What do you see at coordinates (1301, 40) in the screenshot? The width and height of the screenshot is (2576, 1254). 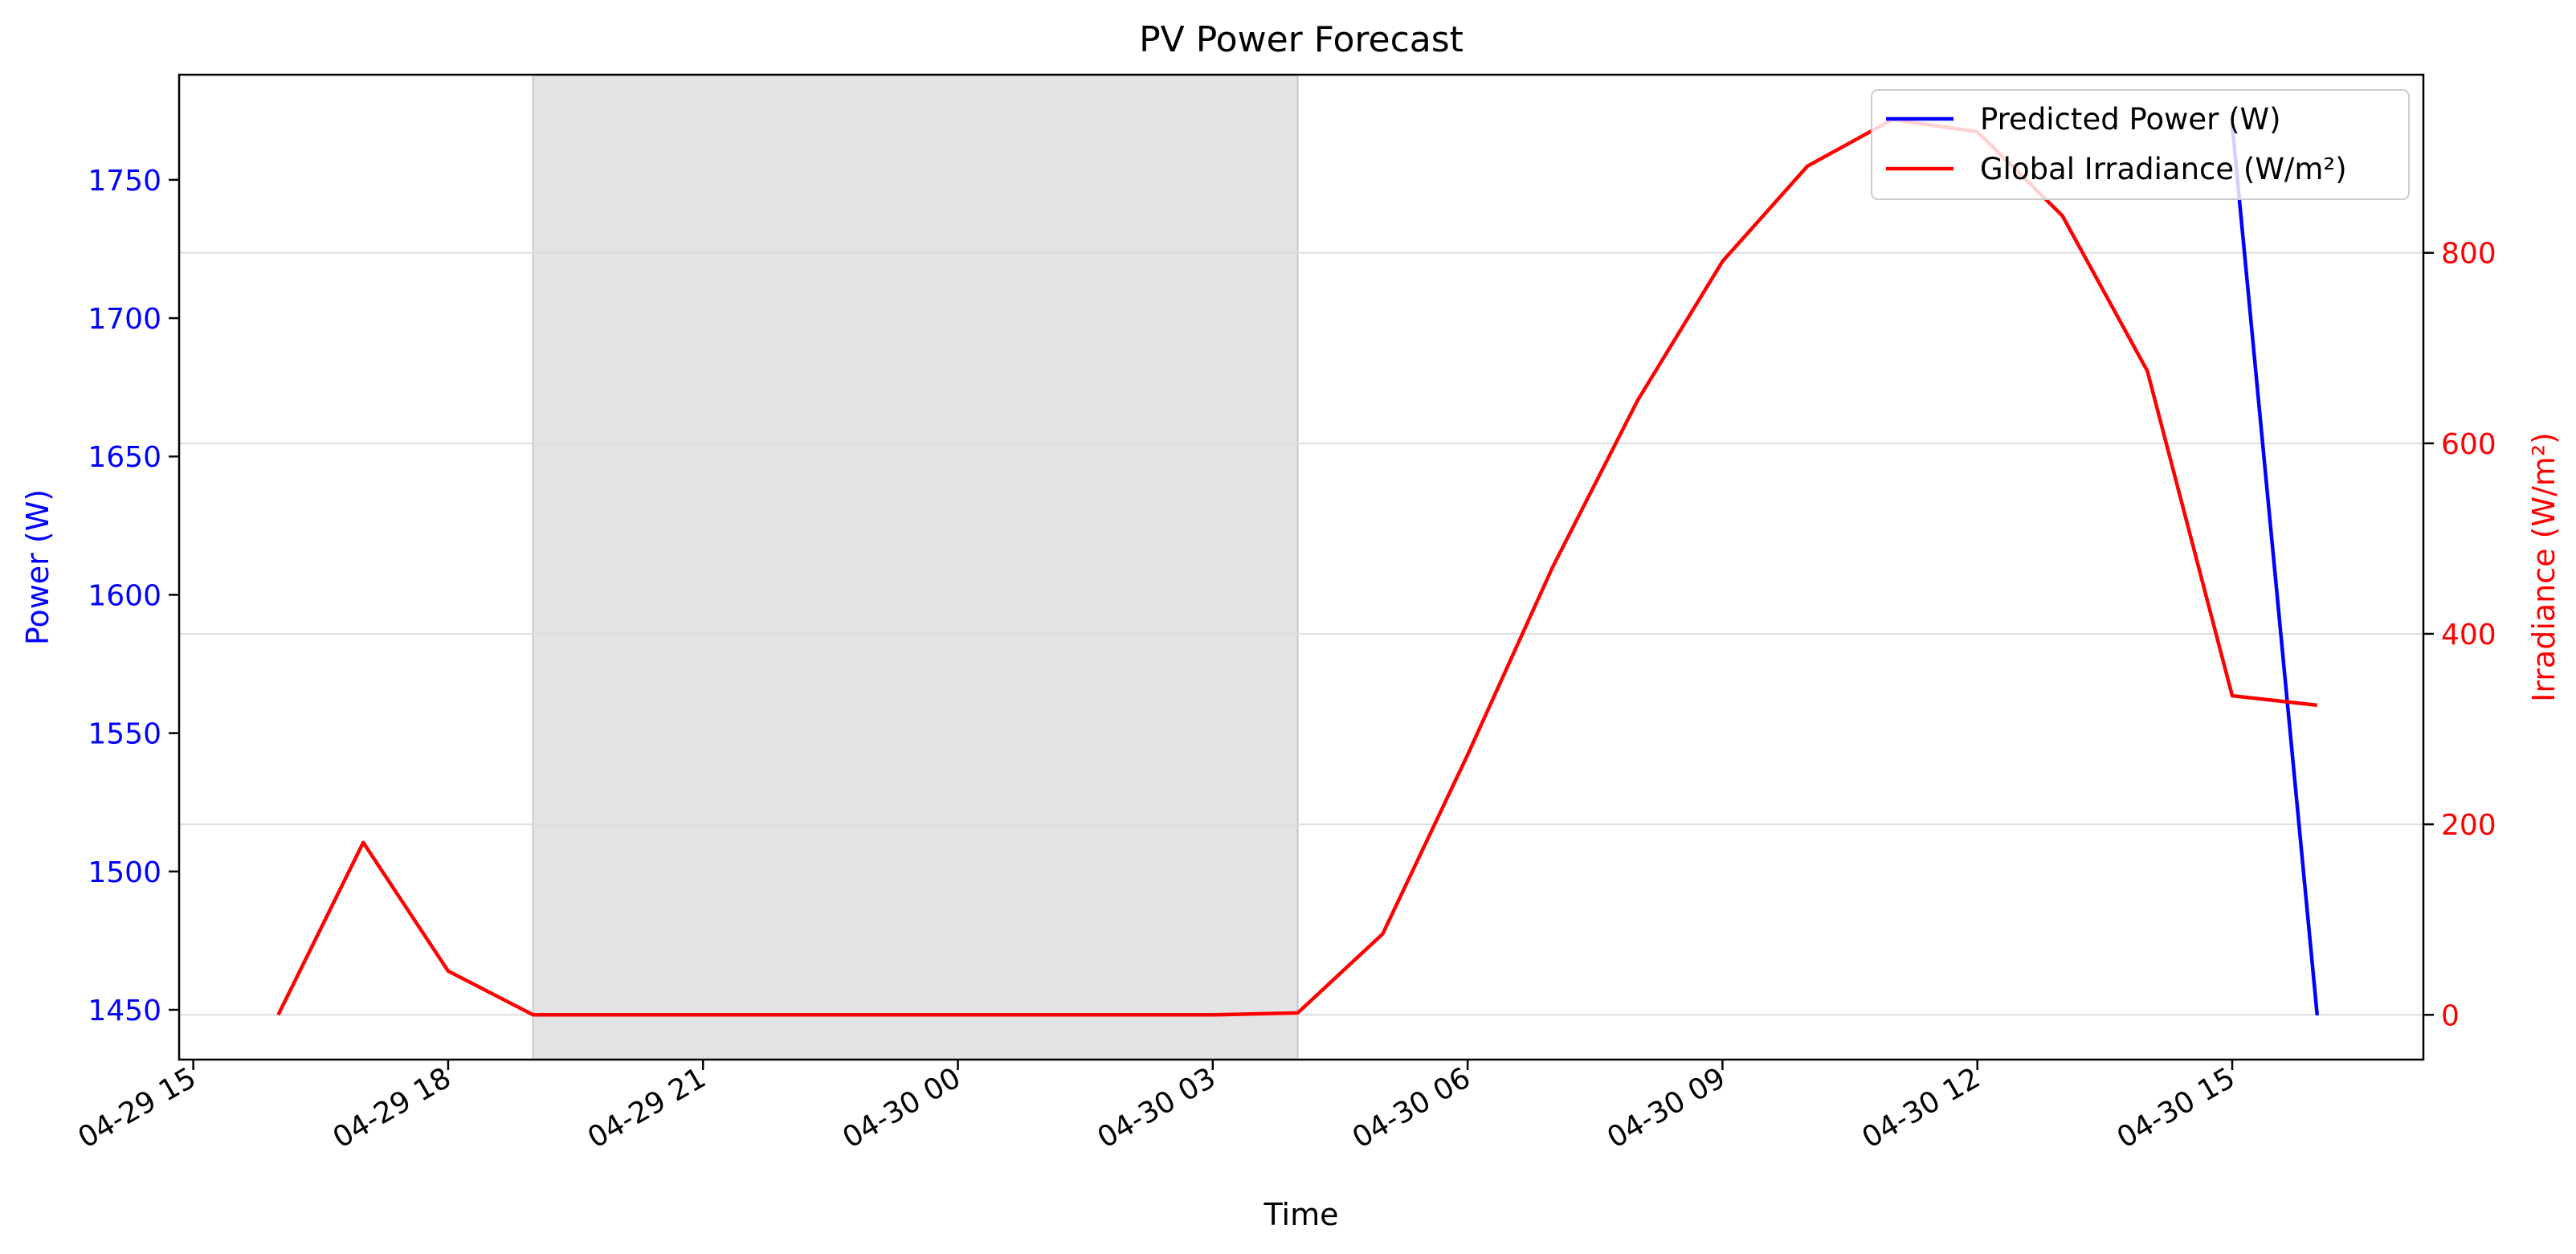 I see `chart-title: PV Power Forecast` at bounding box center [1301, 40].